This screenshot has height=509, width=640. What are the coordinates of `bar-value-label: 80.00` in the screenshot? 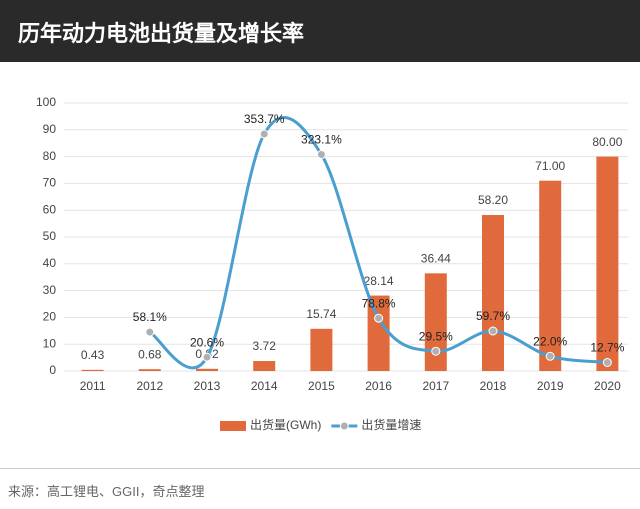 It's located at (607, 142).